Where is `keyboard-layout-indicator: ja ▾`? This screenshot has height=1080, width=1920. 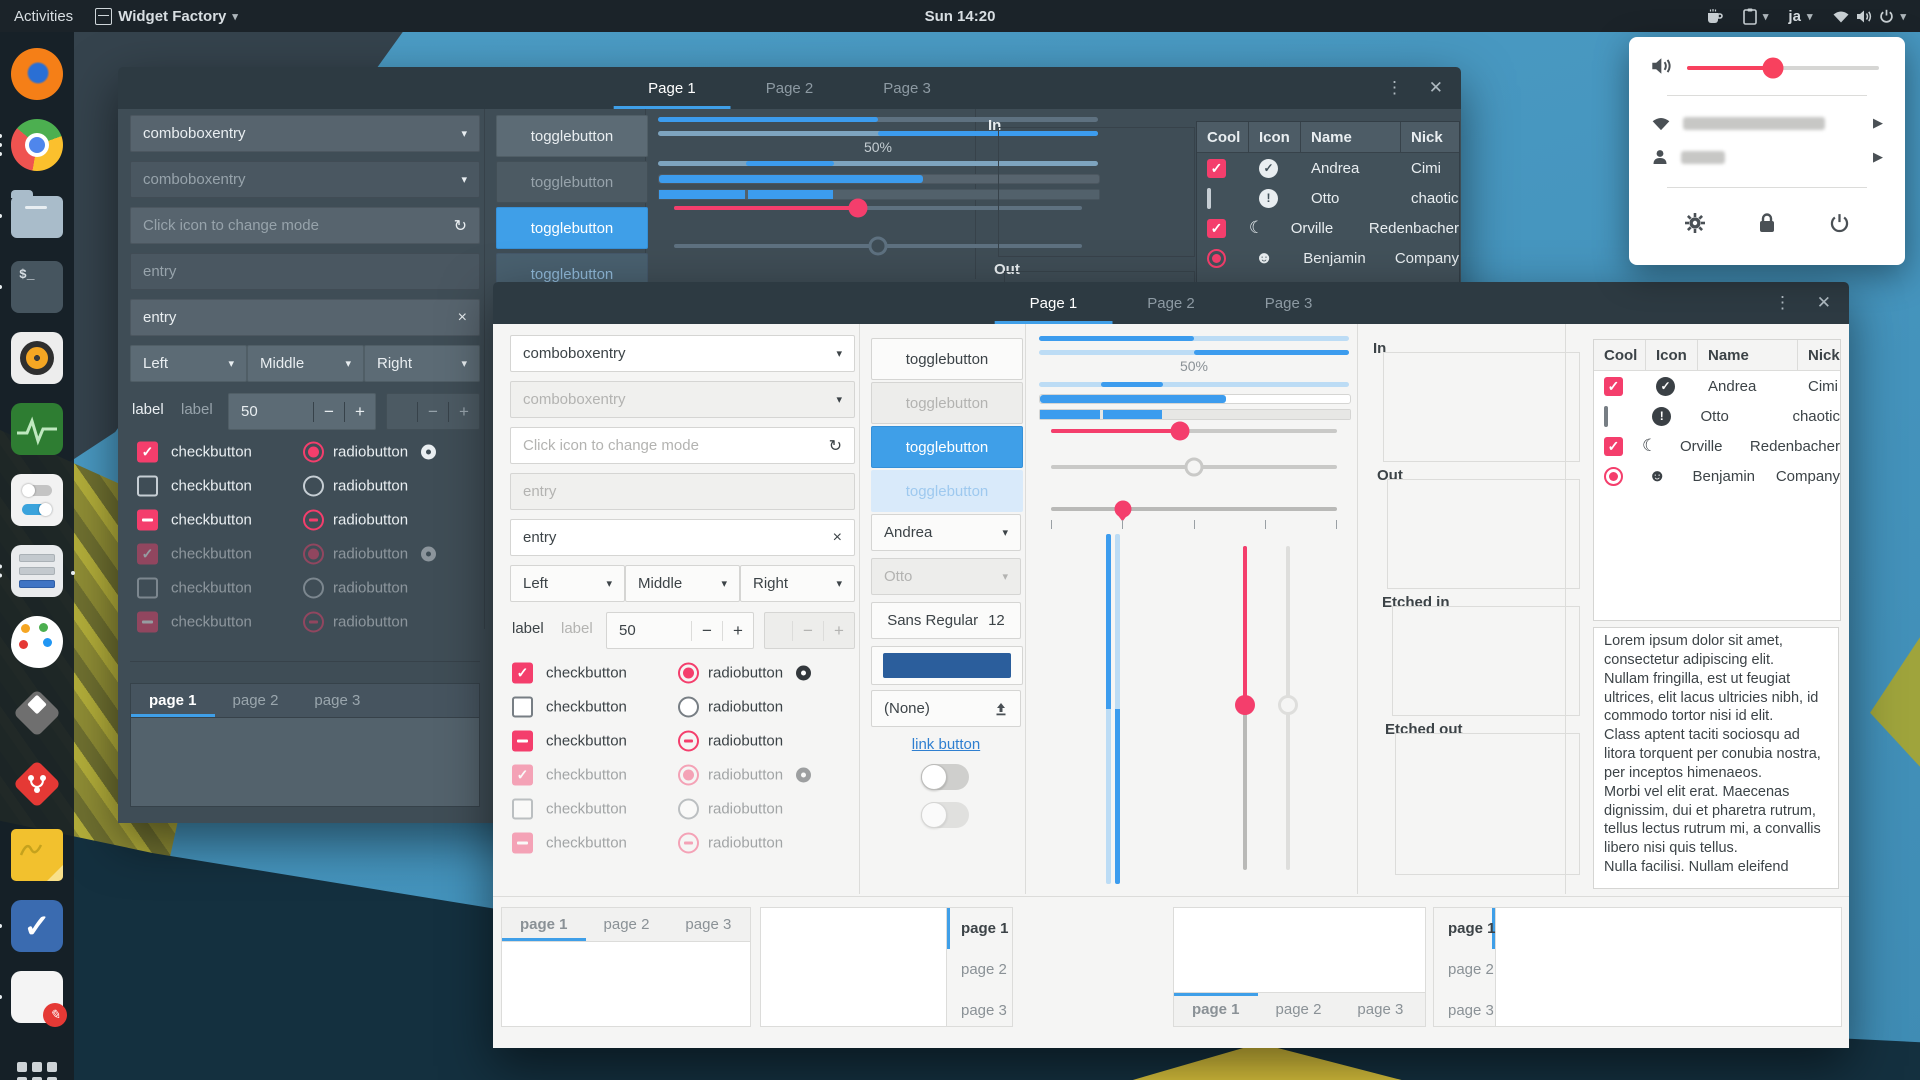
keyboard-layout-indicator: ja ▾ is located at coordinates (1800, 16).